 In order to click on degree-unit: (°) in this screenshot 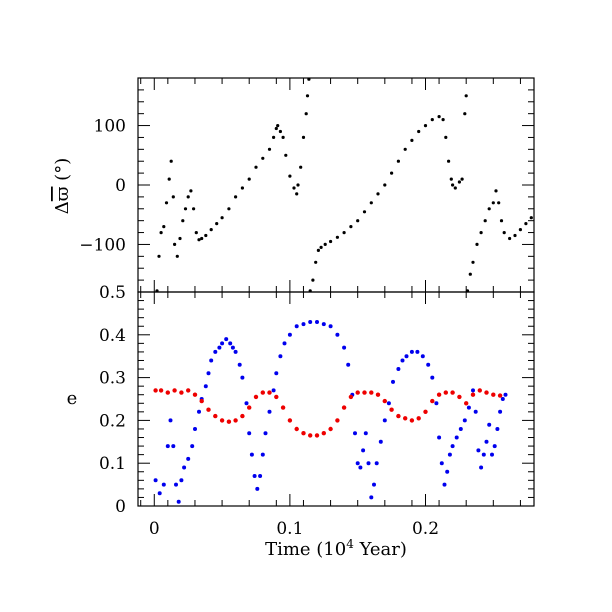, I will do `click(62, 172)`.